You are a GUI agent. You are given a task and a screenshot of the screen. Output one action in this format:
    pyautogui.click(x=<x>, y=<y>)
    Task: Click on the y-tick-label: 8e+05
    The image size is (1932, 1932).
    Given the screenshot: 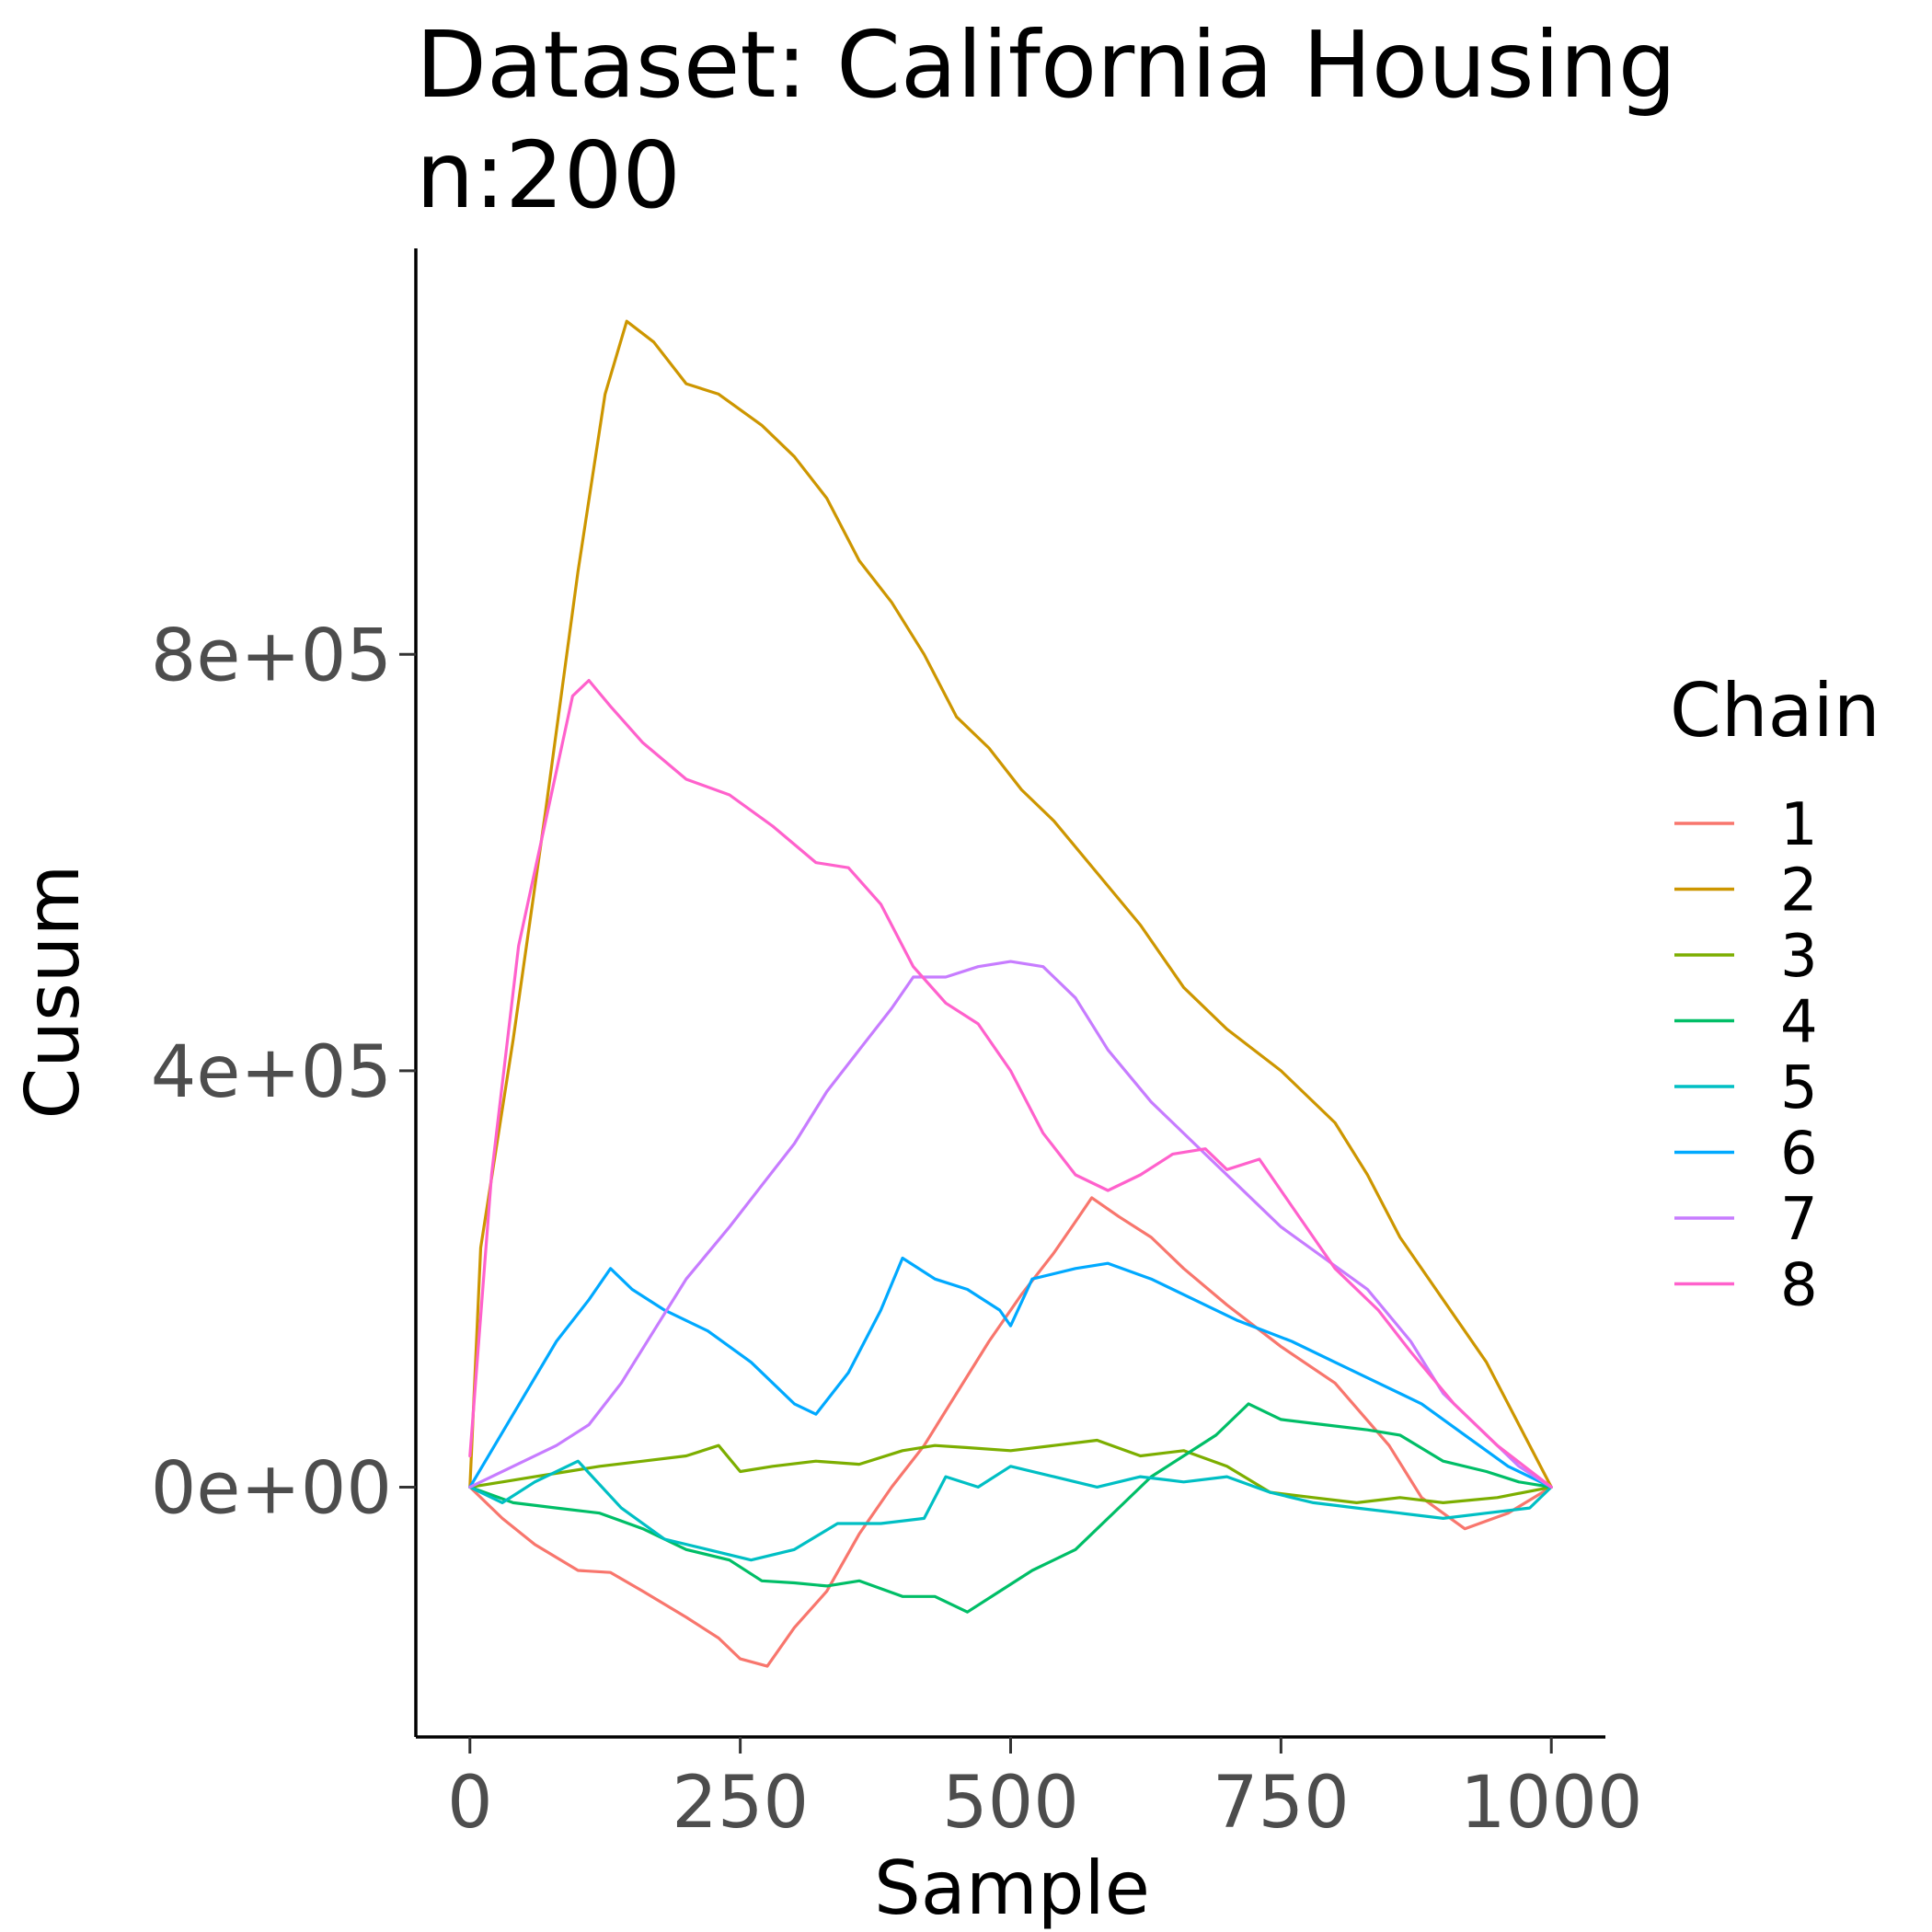 What is the action you would take?
    pyautogui.click(x=271, y=656)
    